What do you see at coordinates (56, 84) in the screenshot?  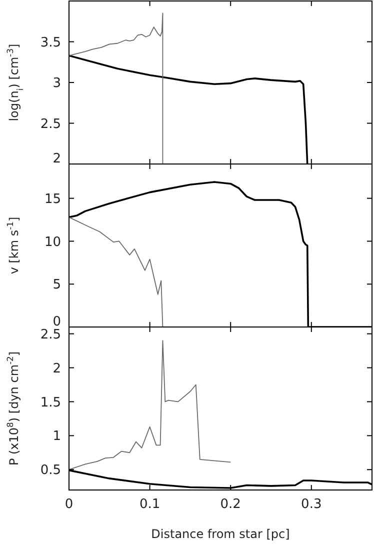 I see `y-tick-label: 3` at bounding box center [56, 84].